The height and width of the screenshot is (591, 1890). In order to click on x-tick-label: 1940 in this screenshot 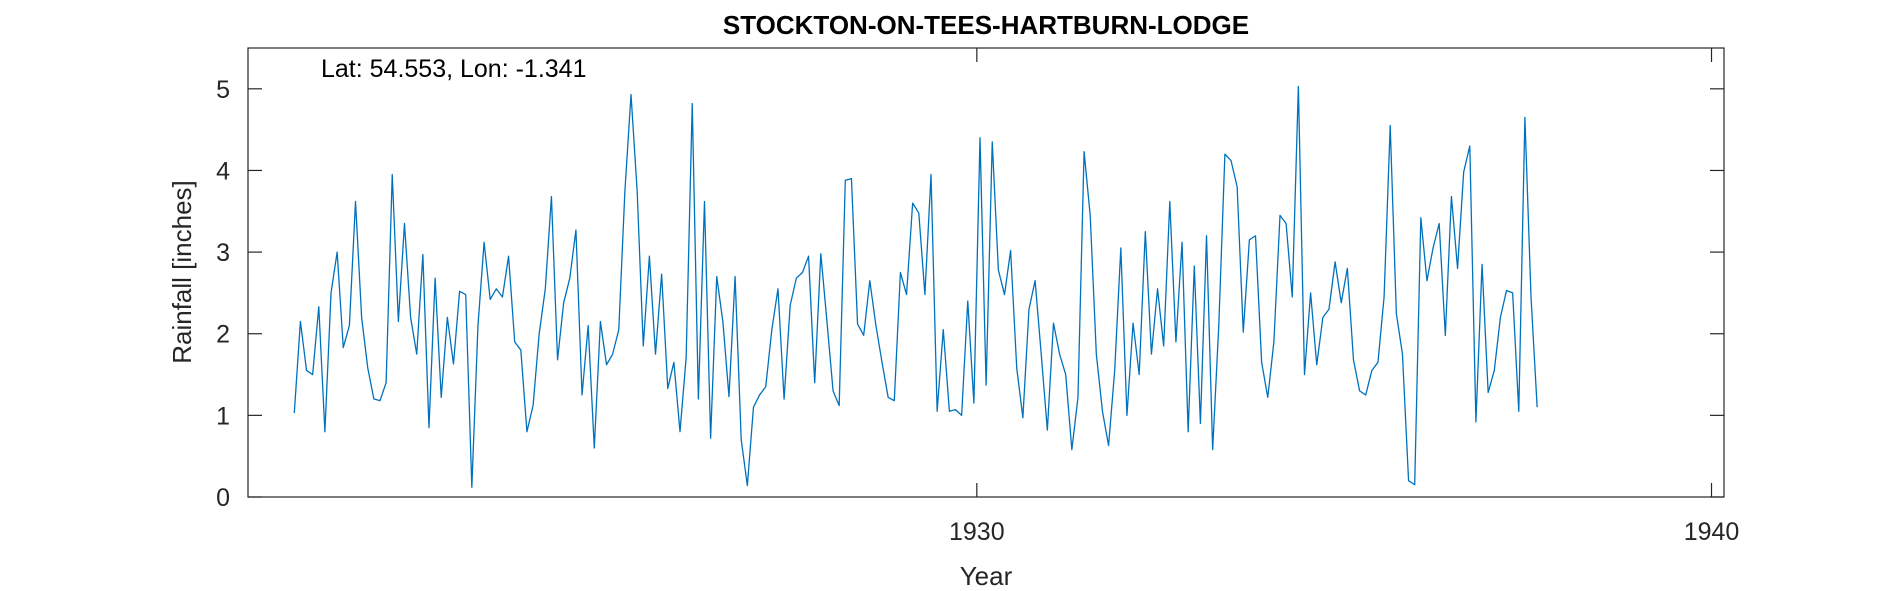, I will do `click(1712, 532)`.